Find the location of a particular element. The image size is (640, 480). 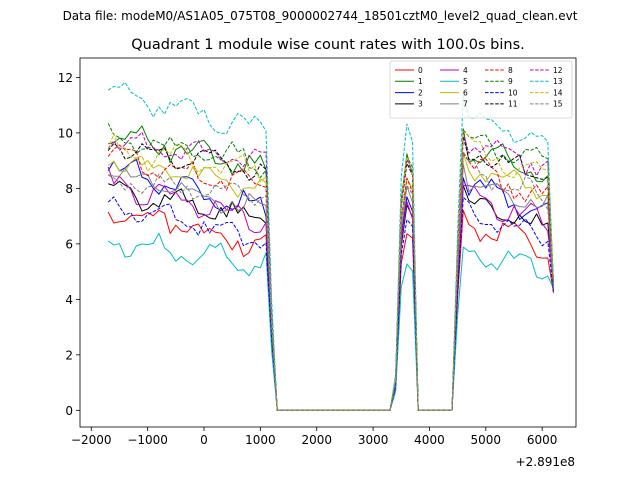

x-tick-label: −2000 is located at coordinates (91, 440).